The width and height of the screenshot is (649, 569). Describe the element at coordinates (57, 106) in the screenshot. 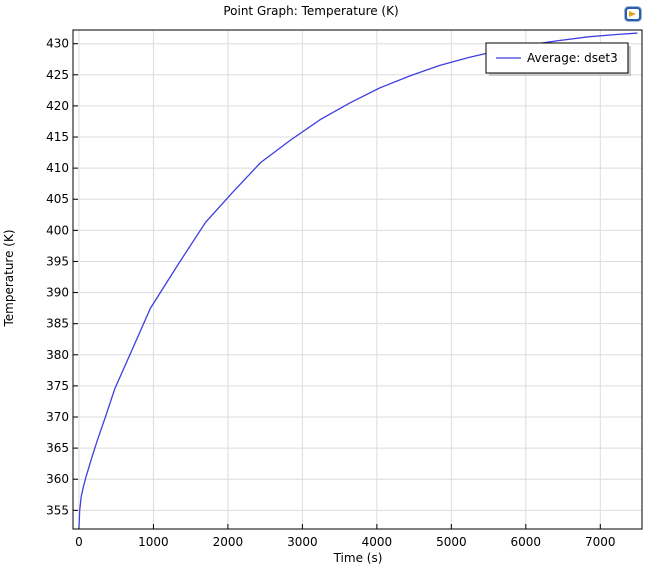

I see `y-tick-label: 420` at that location.